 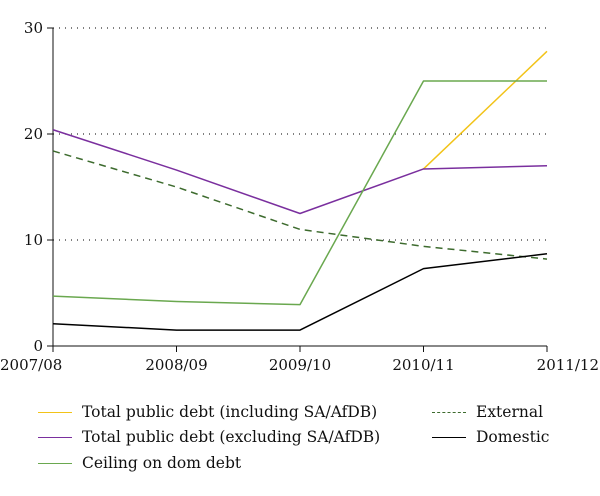 I want to click on y-tick-label: 0, so click(x=38, y=346).